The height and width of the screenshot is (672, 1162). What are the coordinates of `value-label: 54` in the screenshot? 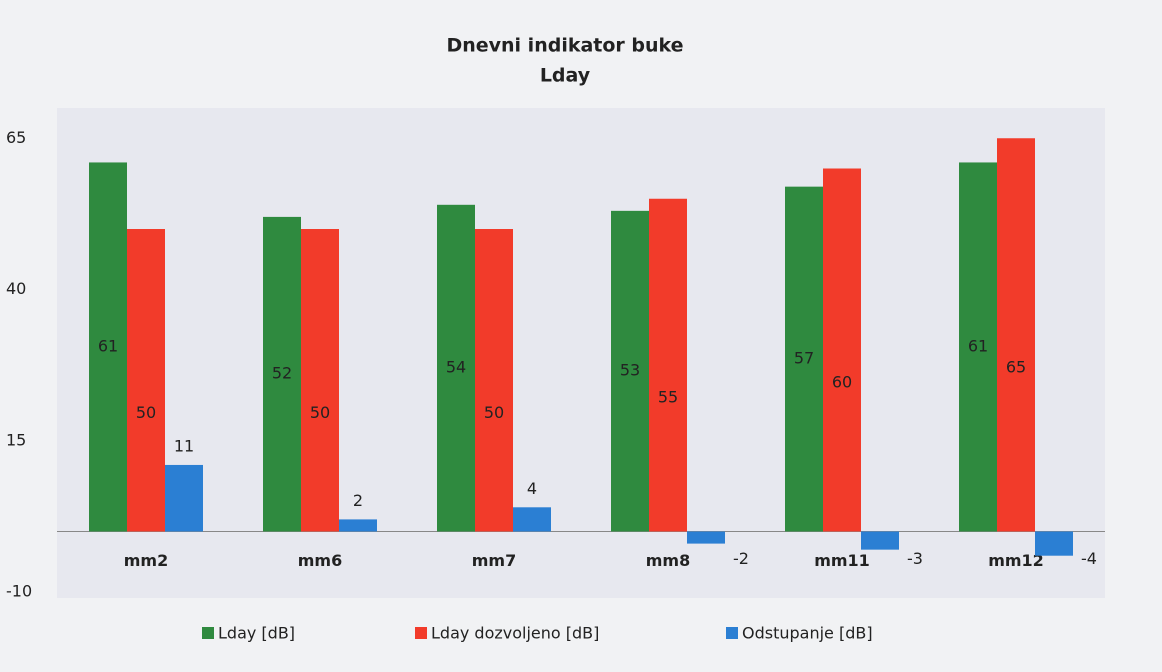 It's located at (456, 367).